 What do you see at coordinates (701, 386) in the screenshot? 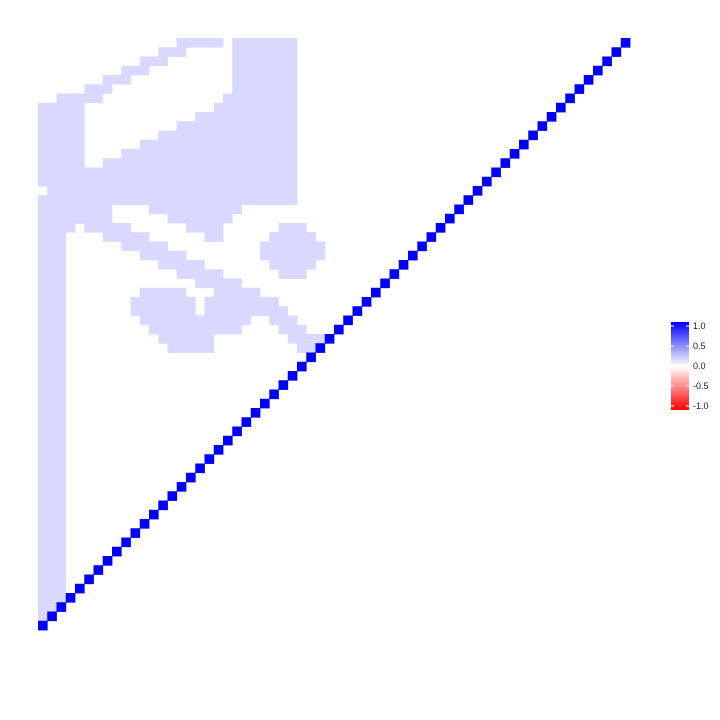
I see `legend-tick-label: -0.5` at bounding box center [701, 386].